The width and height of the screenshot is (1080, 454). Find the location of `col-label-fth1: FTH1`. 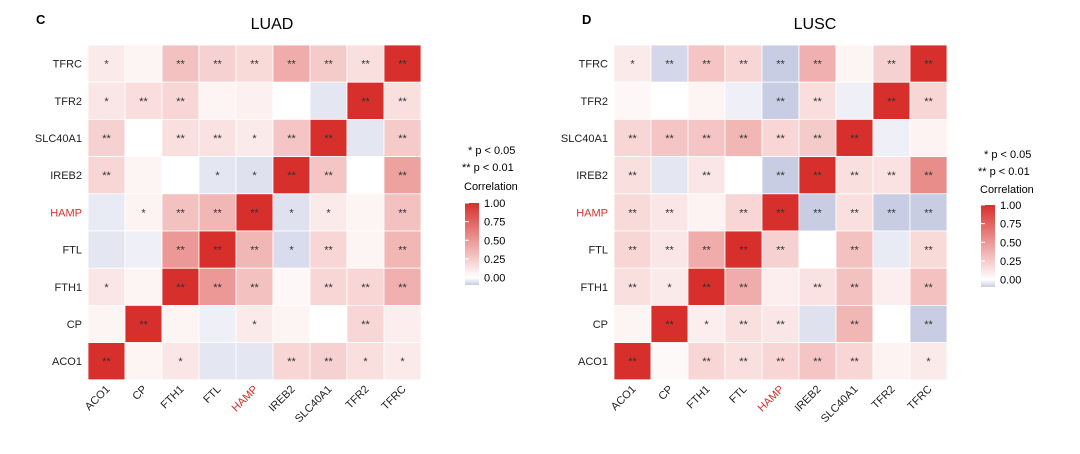

col-label-fth1: FTH1 is located at coordinates (699, 397).